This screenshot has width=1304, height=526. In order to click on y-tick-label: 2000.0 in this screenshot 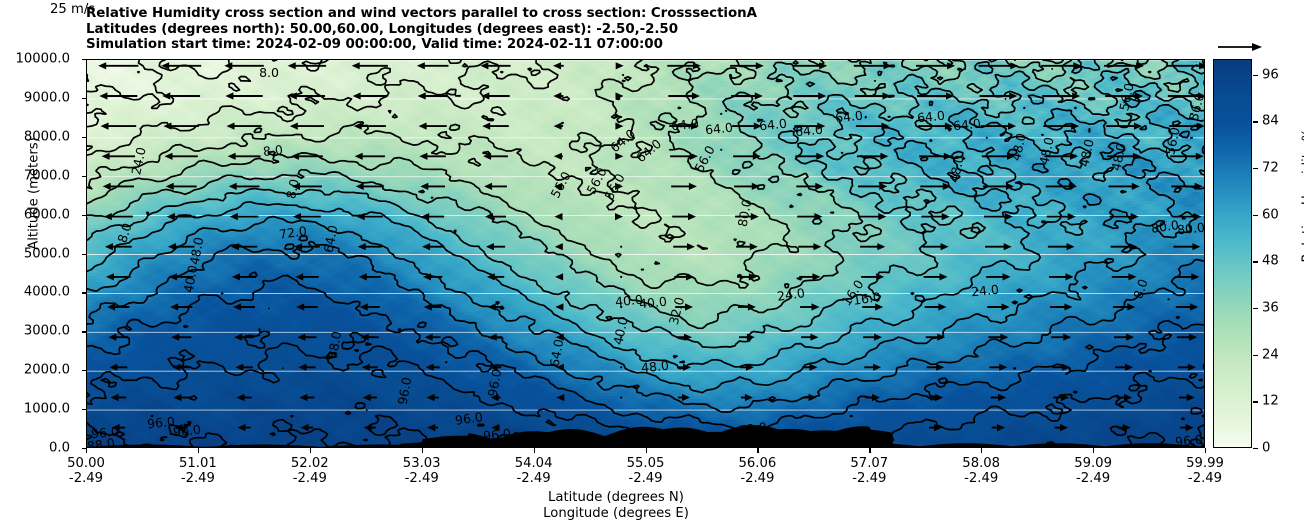, I will do `click(47, 369)`.